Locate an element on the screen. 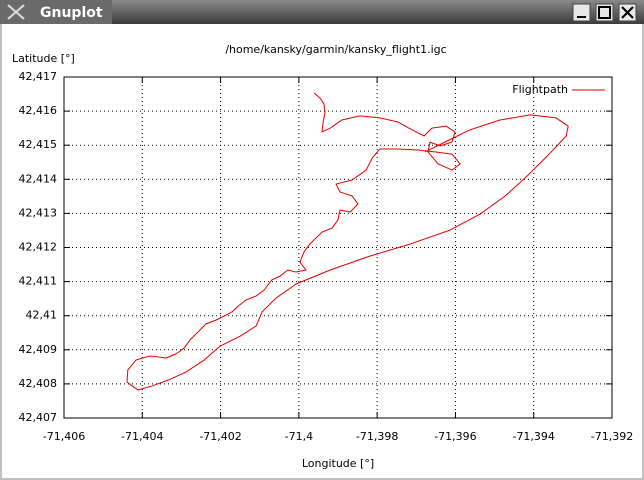 The width and height of the screenshot is (644, 480). title-tab is located at coordinates (56, 12).